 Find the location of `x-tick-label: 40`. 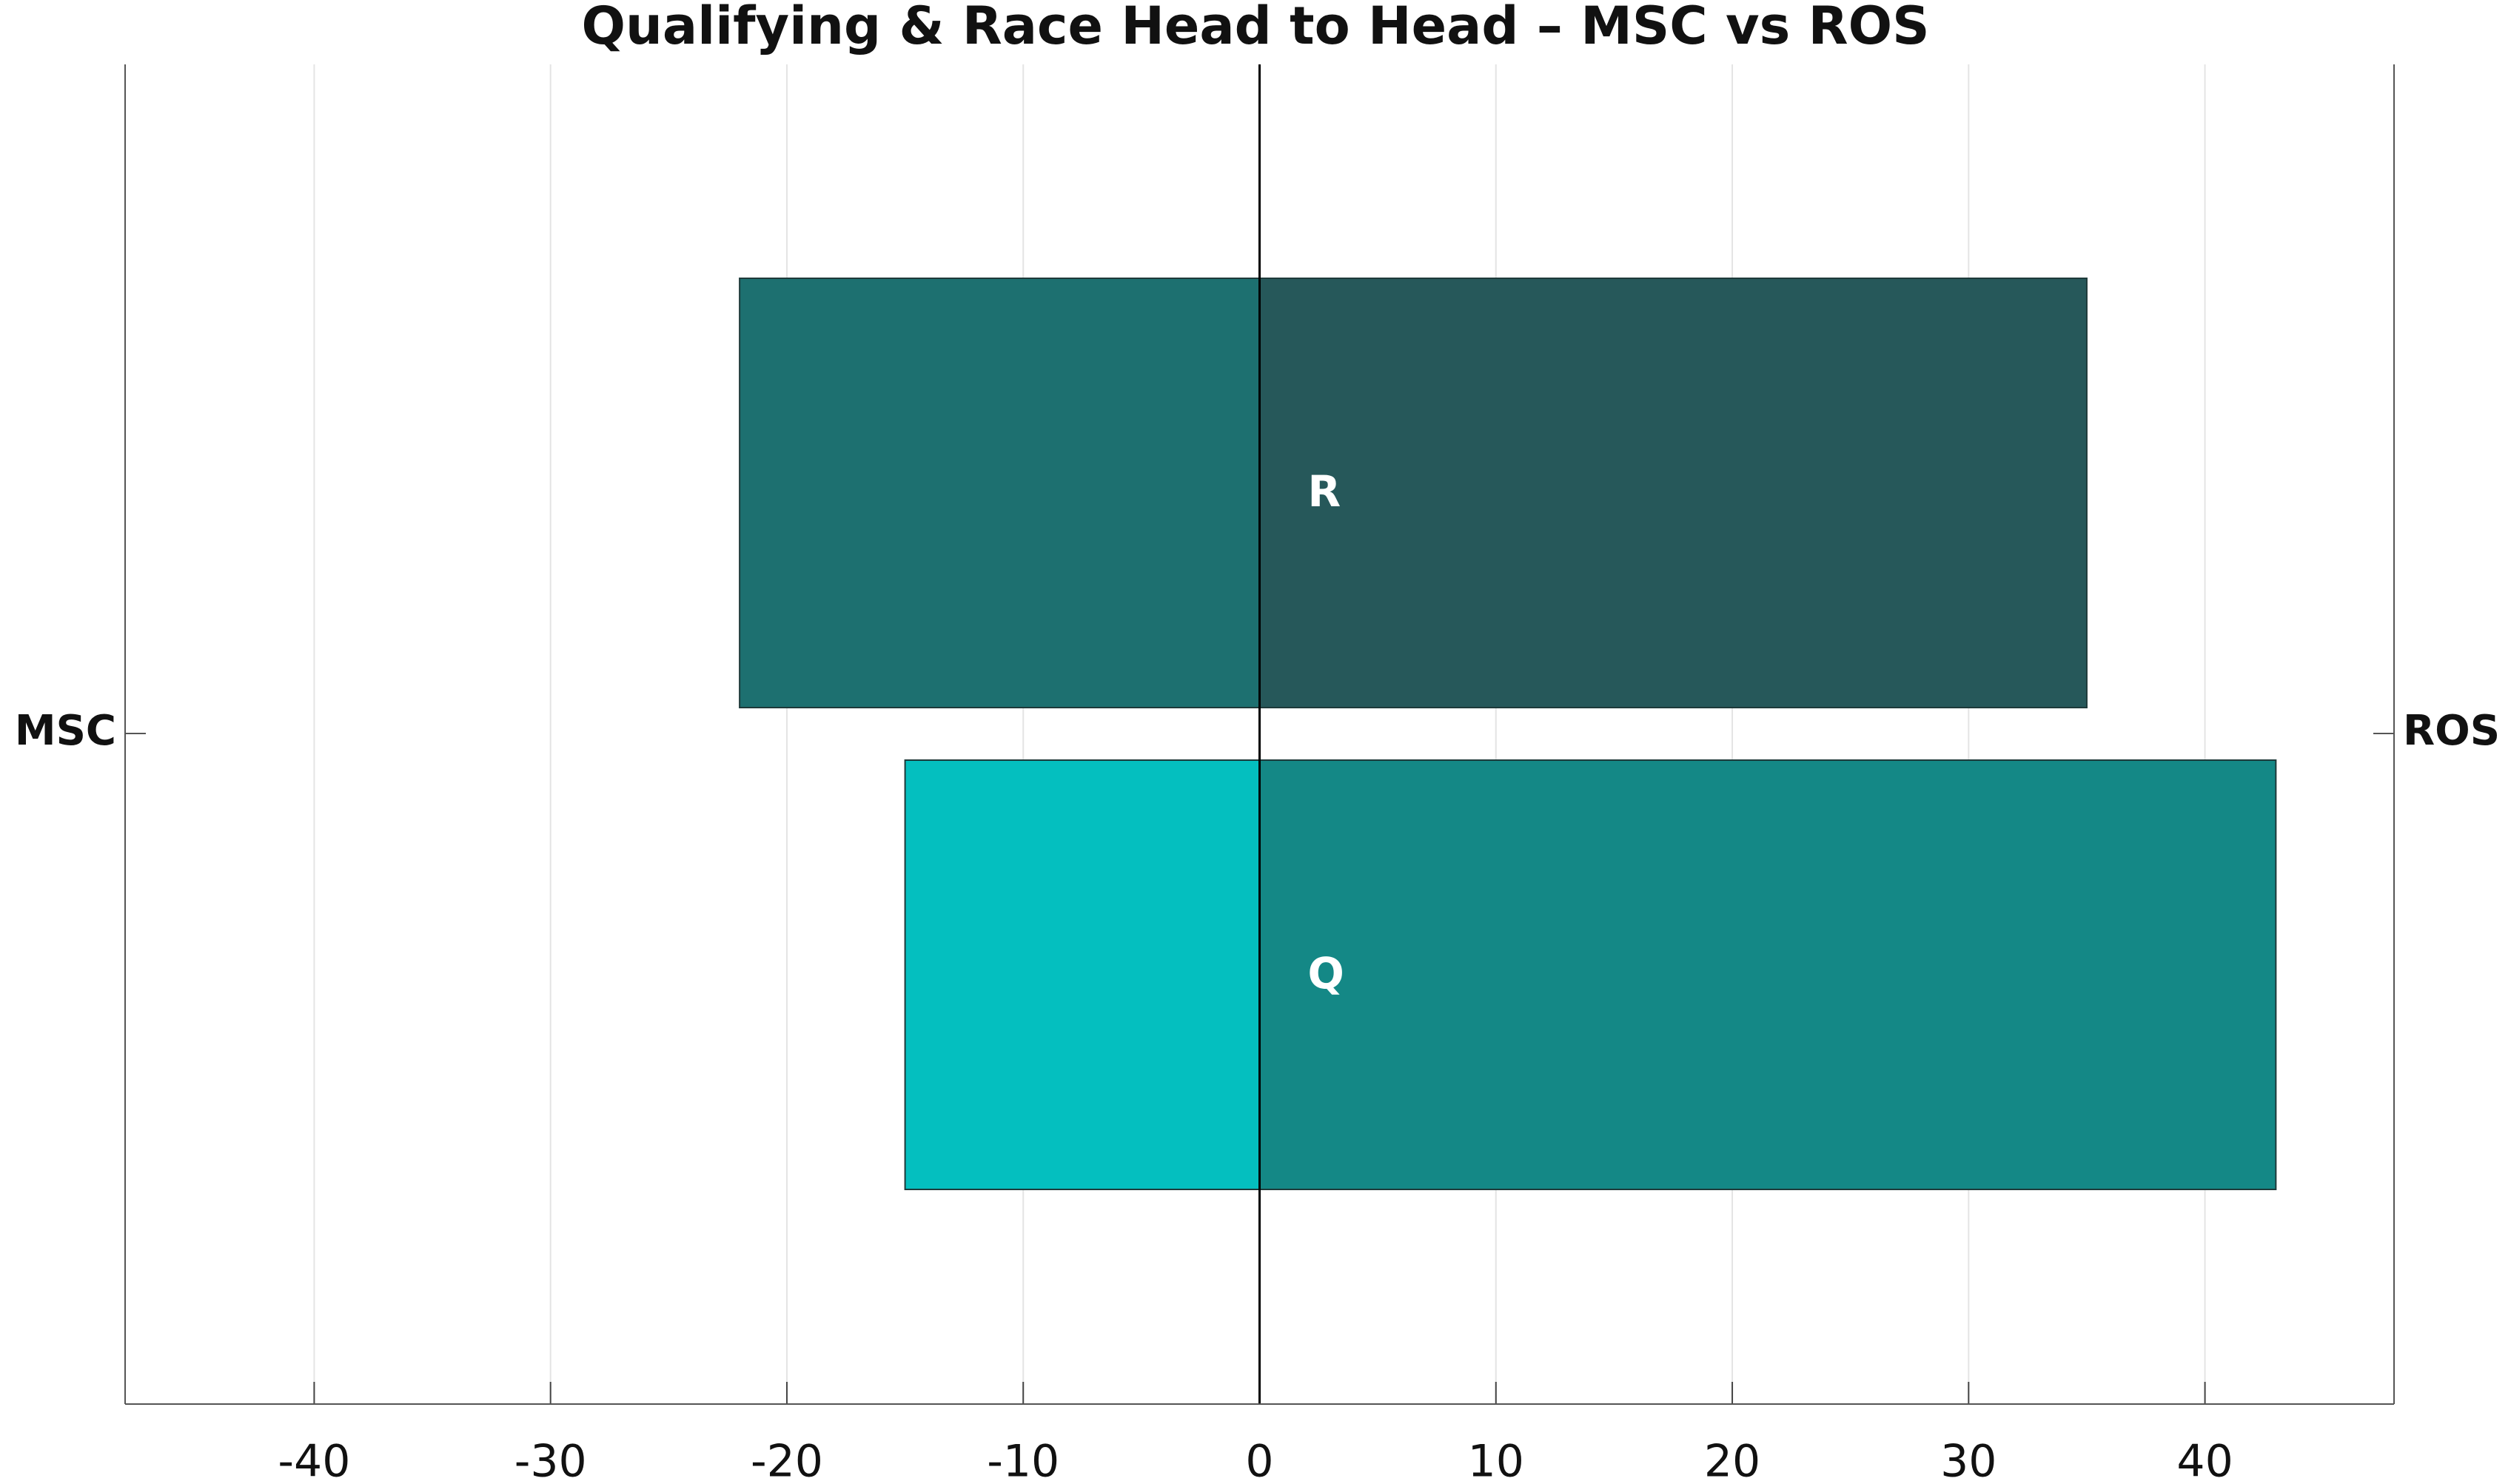

x-tick-label: 40 is located at coordinates (2204, 1460).